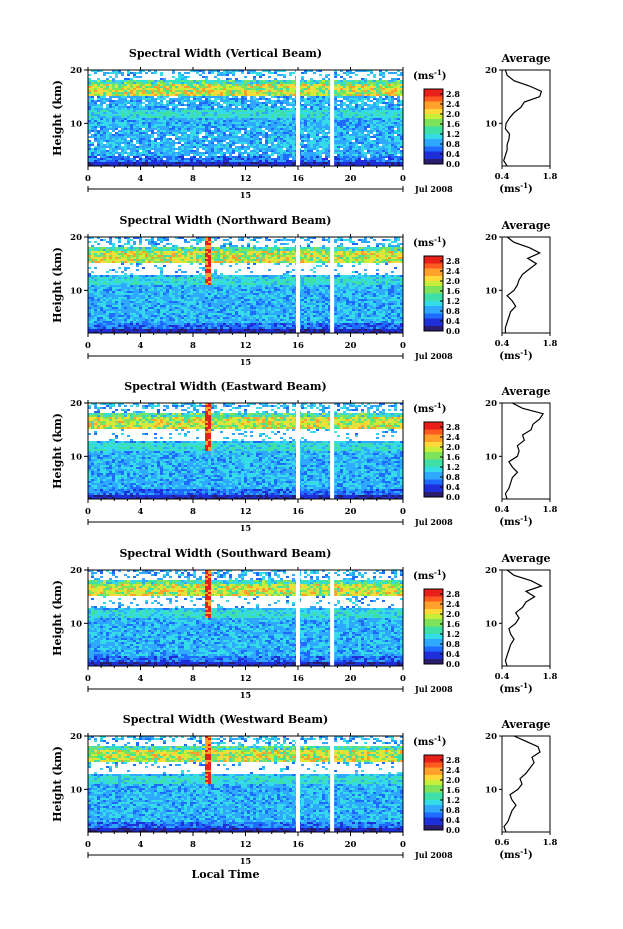 Image resolution: width=623 pixels, height=929 pixels. I want to click on colorbar-tick-label: 2.8, so click(453, 594).